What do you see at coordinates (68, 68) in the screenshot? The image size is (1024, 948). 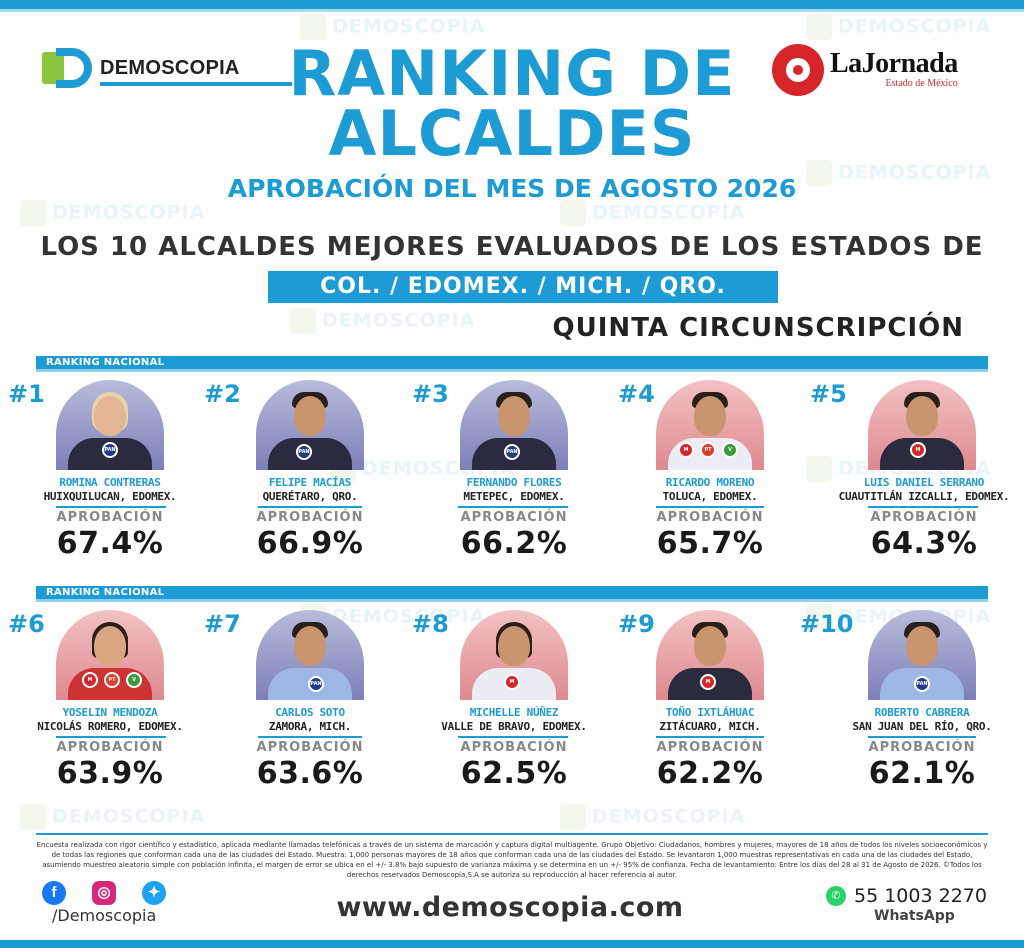 I see `demoscopia-mark-icon` at bounding box center [68, 68].